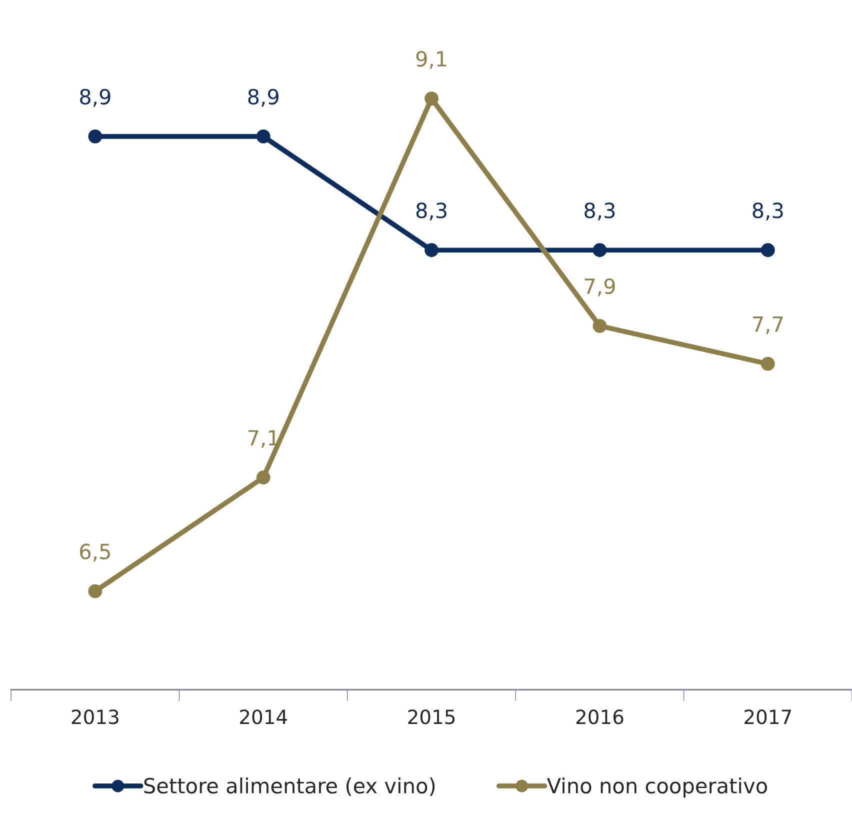  I want to click on data-label: 6,5, so click(95, 553).